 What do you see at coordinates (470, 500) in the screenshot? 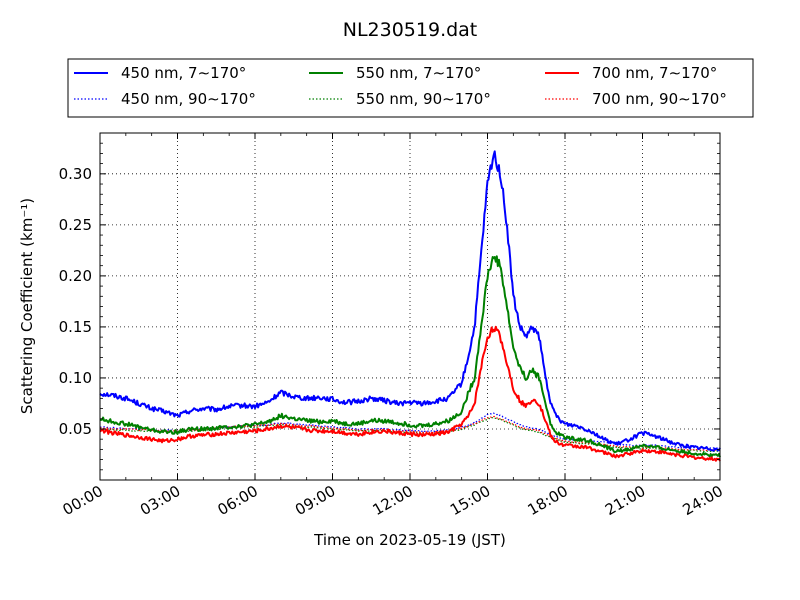
I see `x-tick-label: 15:00` at bounding box center [470, 500].